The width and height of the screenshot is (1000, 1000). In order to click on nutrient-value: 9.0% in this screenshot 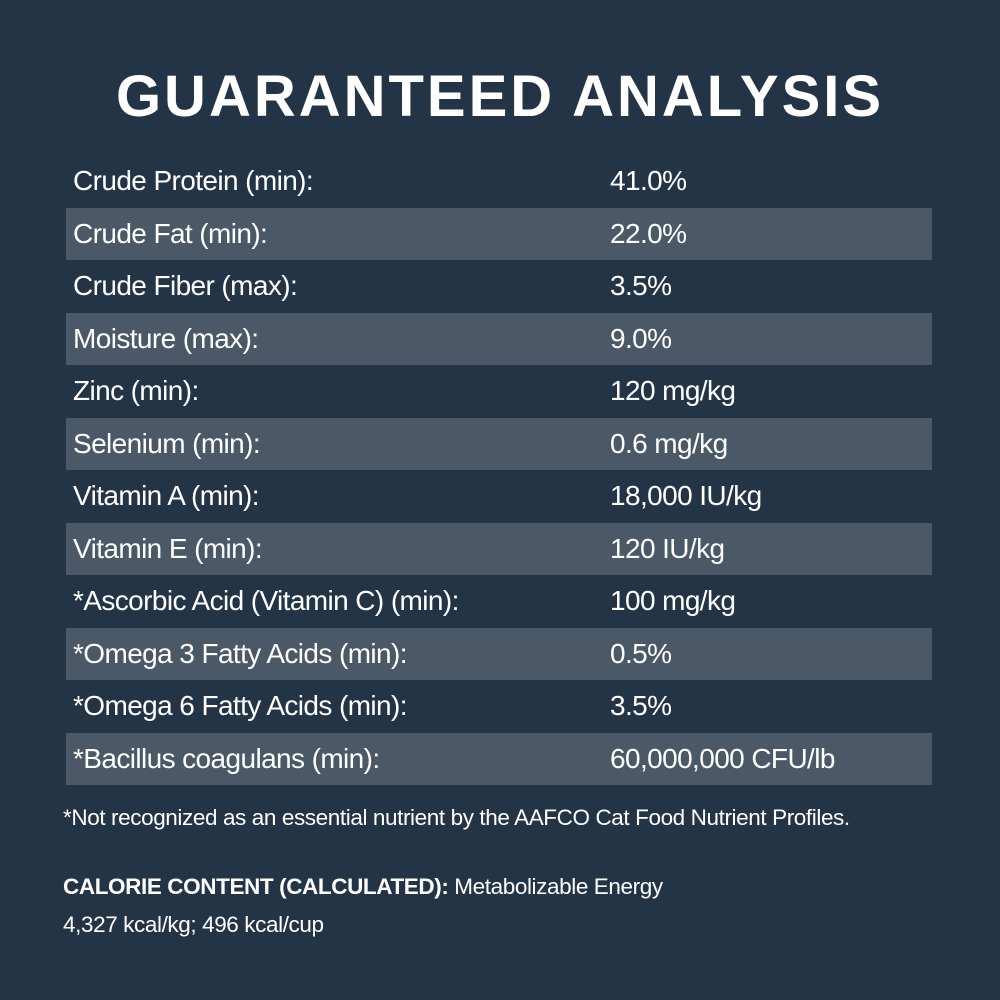, I will do `click(641, 338)`.